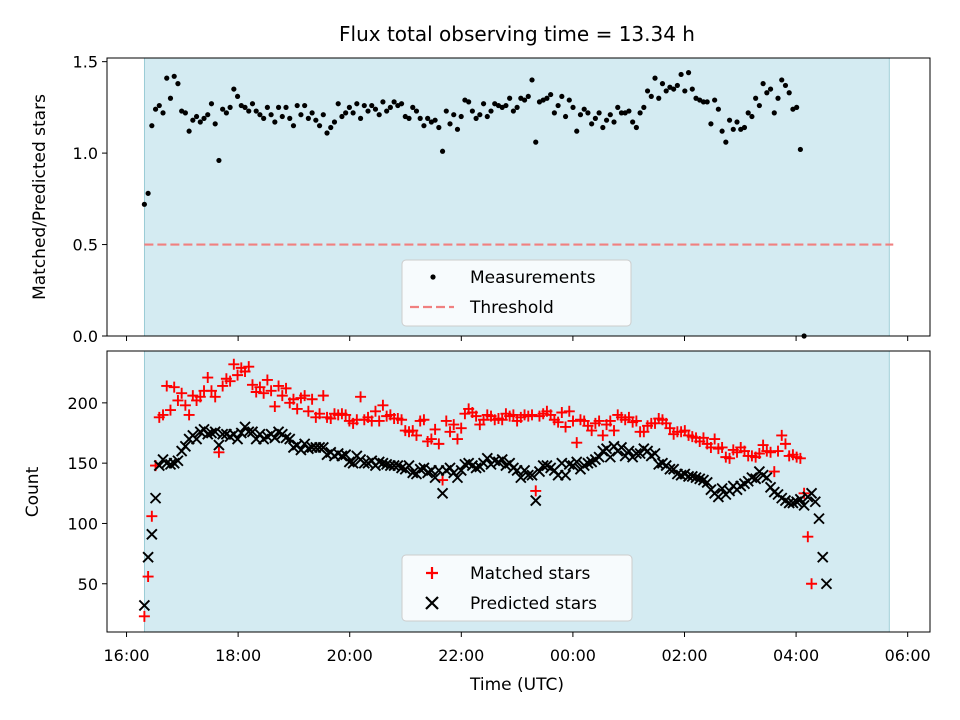 Image resolution: width=960 pixels, height=720 pixels. What do you see at coordinates (33, 491) in the screenshot?
I see `bottom-y-axis-label: Count` at bounding box center [33, 491].